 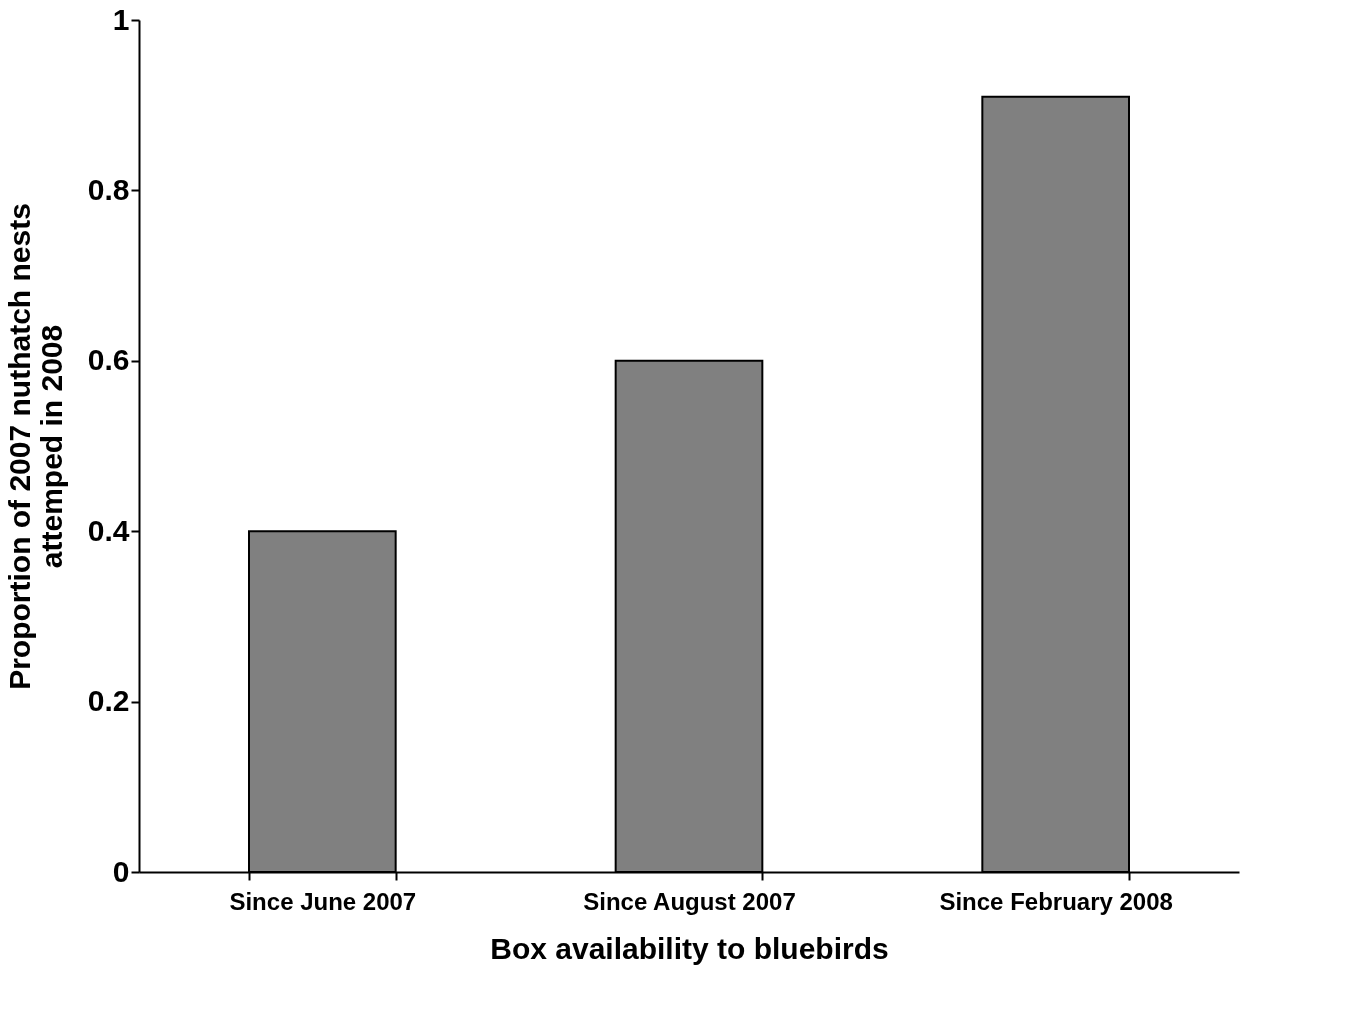 I want to click on x-tick-label: Since February 2008, so click(x=1056, y=901).